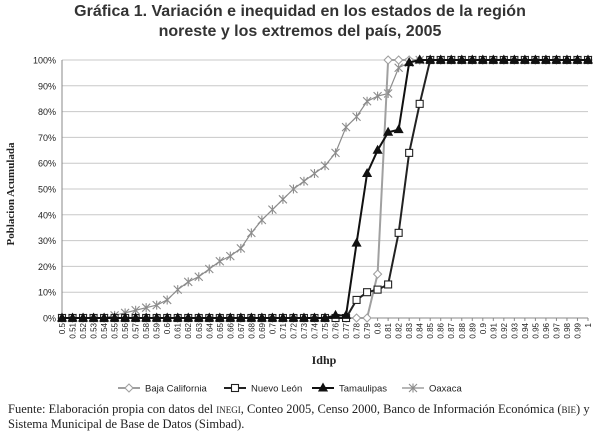 This screenshot has width=600, height=433. What do you see at coordinates (73, 330) in the screenshot?
I see `x-tick-label: 0.51` at bounding box center [73, 330].